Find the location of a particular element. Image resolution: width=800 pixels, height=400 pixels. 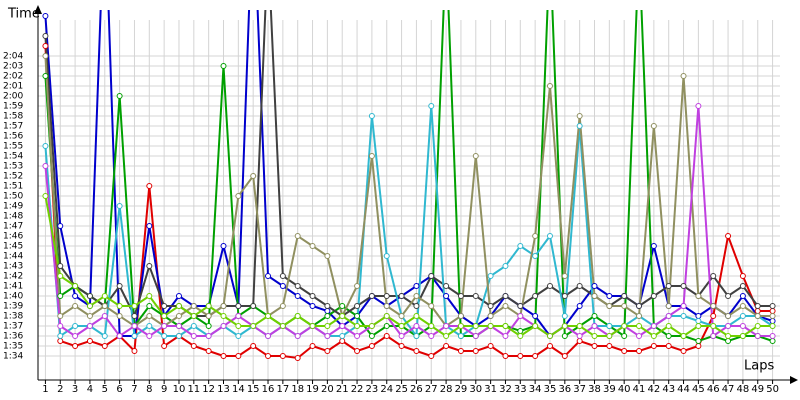

x-tick-label: 2 is located at coordinates (60, 389).